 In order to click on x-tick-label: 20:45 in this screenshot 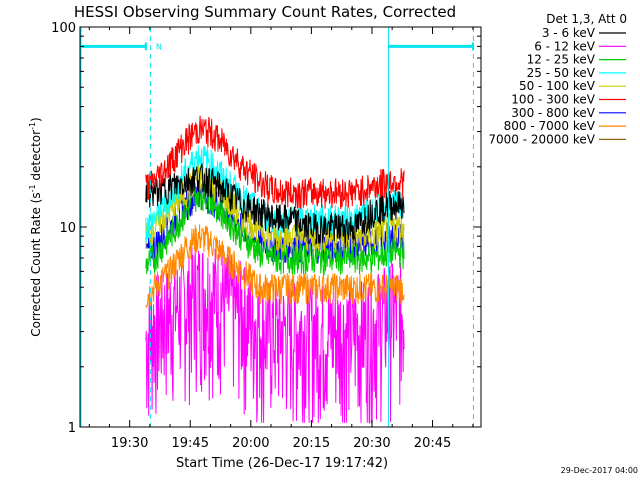, I will do `click(432, 443)`.